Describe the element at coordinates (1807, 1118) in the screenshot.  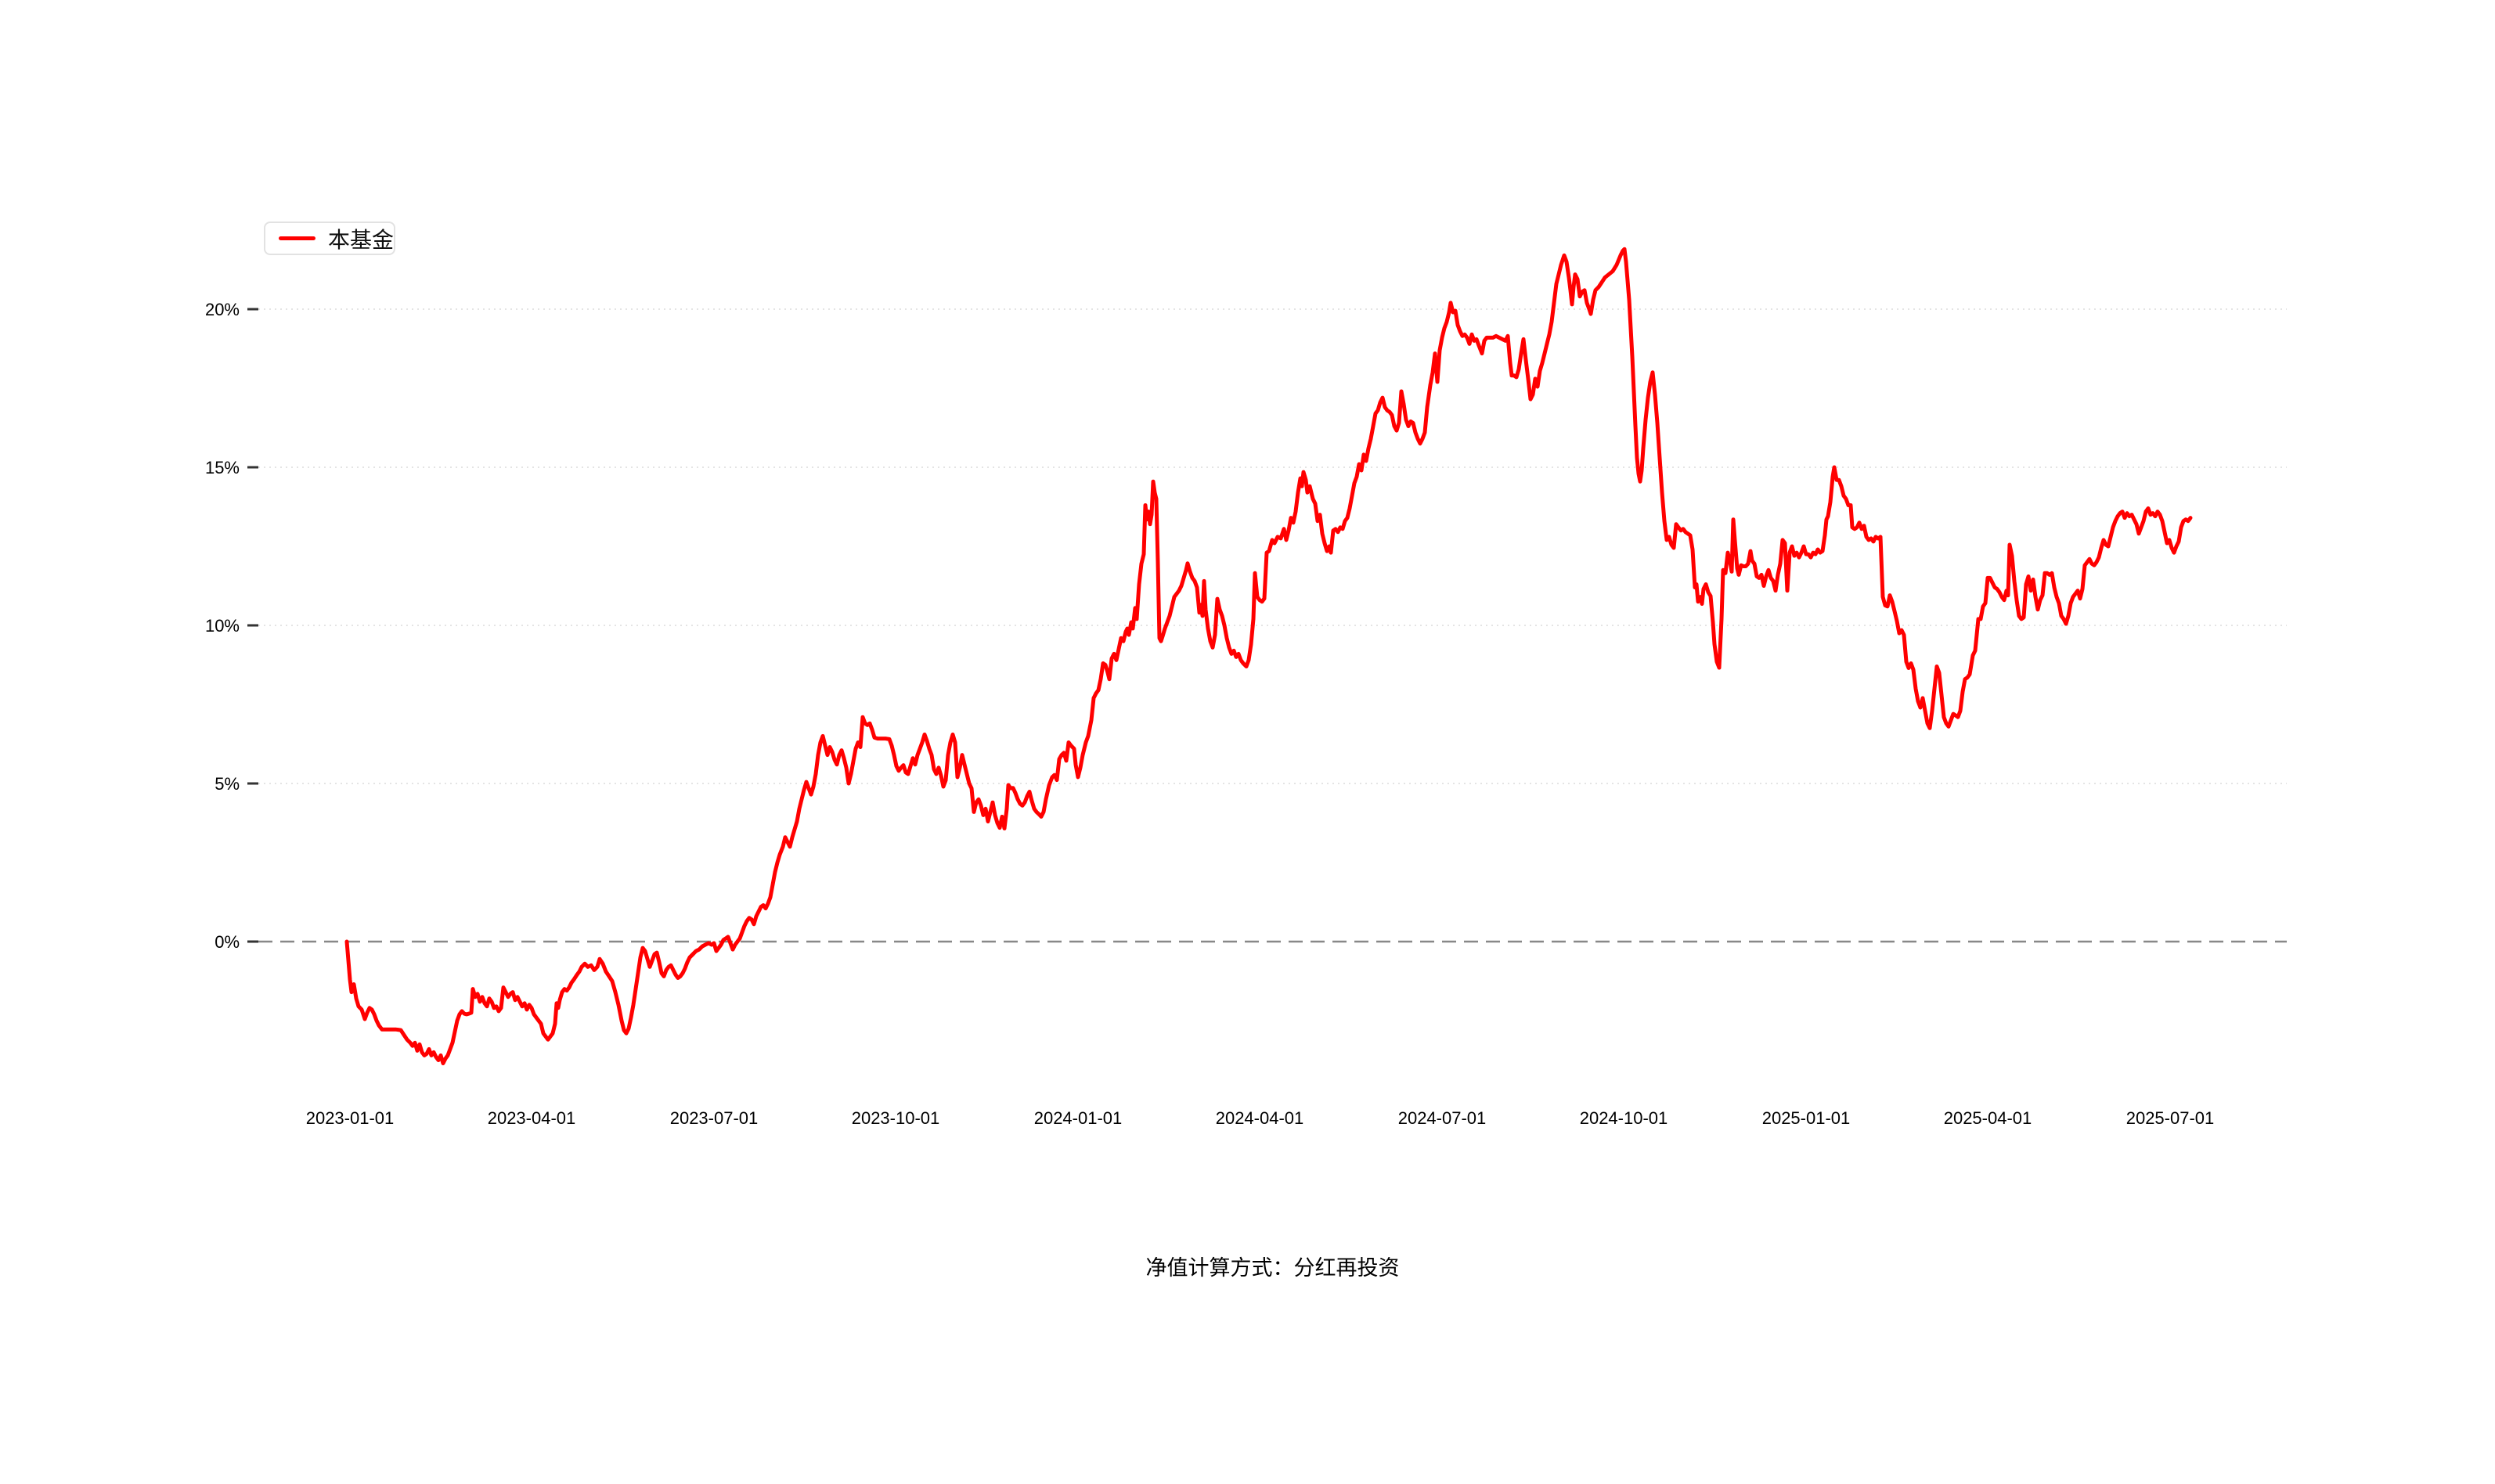
I see `x-axis-label: 2025-01-01` at that location.